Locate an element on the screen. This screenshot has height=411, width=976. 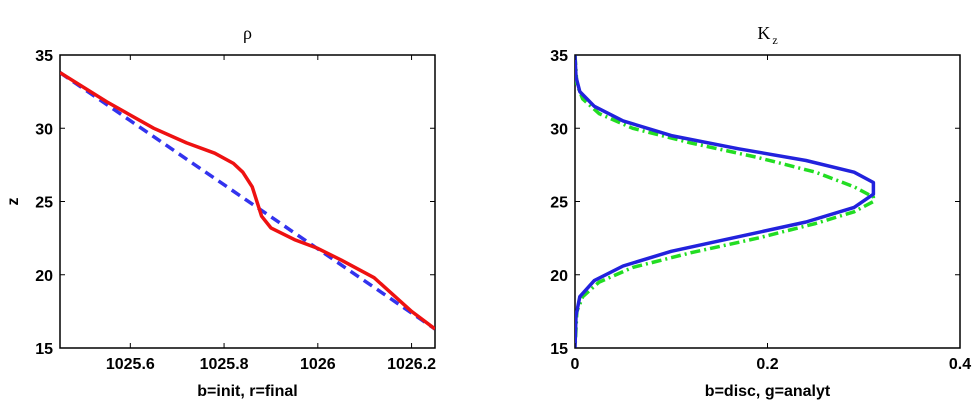
density-y-axis-label: z is located at coordinates (13, 202).